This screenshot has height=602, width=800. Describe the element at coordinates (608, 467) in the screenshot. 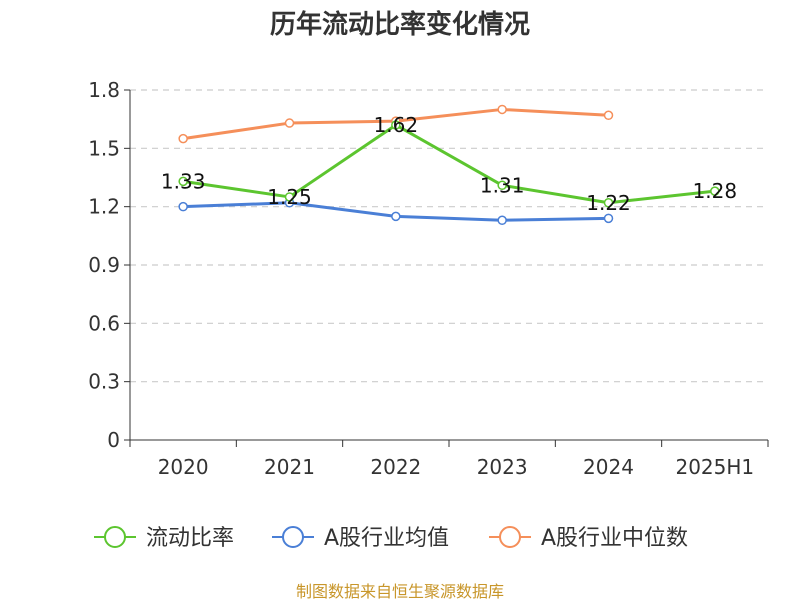

I see `x-tick-label: 2024` at that location.